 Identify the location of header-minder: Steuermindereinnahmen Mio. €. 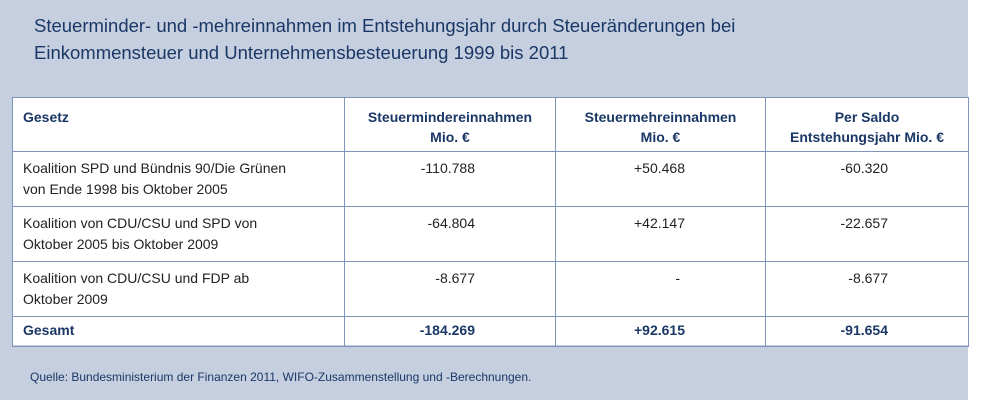
(450, 124).